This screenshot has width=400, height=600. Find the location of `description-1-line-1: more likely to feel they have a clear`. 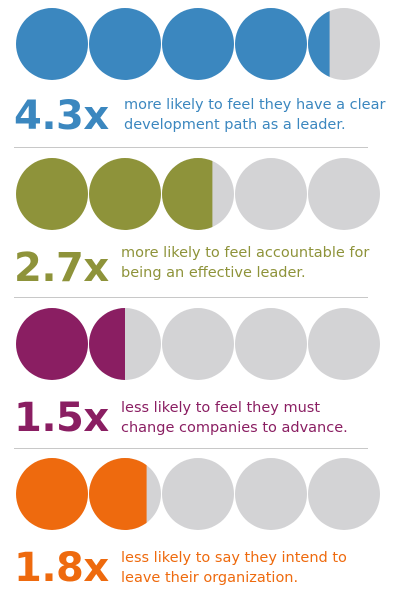

description-1-line-1: more likely to feel they have a clear is located at coordinates (255, 105).